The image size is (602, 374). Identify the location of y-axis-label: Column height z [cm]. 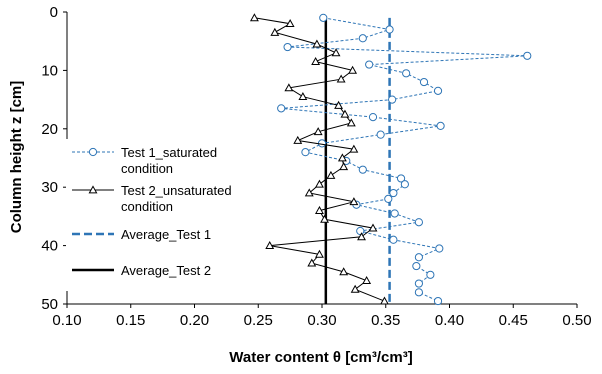
(16, 157).